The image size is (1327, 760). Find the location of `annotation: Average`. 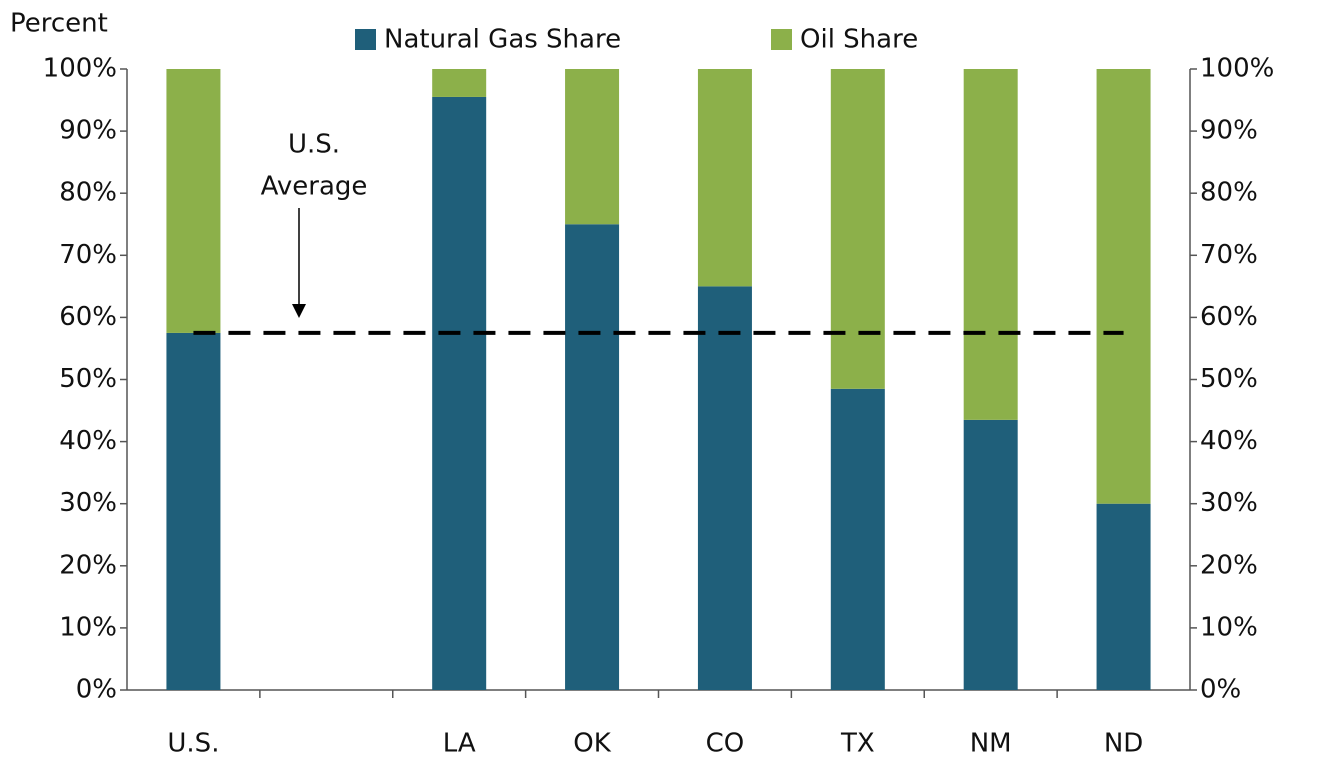

annotation: Average is located at coordinates (314, 187).